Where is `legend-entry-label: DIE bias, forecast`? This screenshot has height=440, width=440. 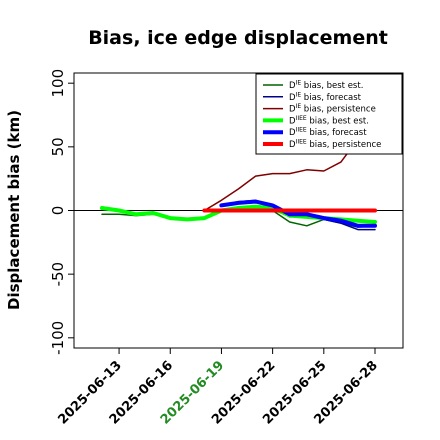
legend-entry-label: DIE bias, forecast is located at coordinates (325, 97).